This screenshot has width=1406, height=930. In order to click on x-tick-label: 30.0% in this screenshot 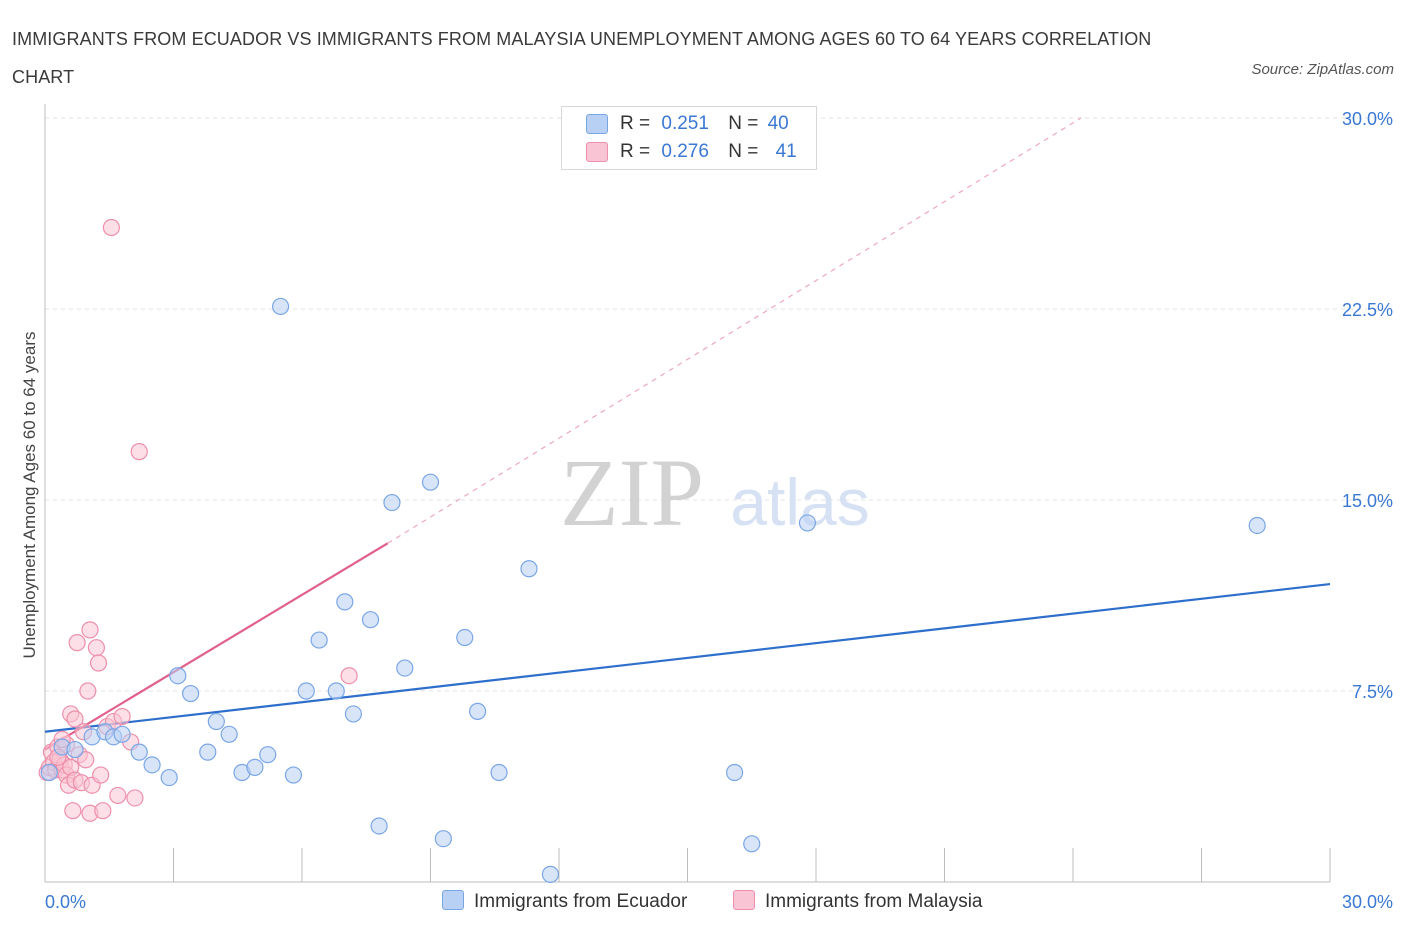, I will do `click(1367, 902)`.